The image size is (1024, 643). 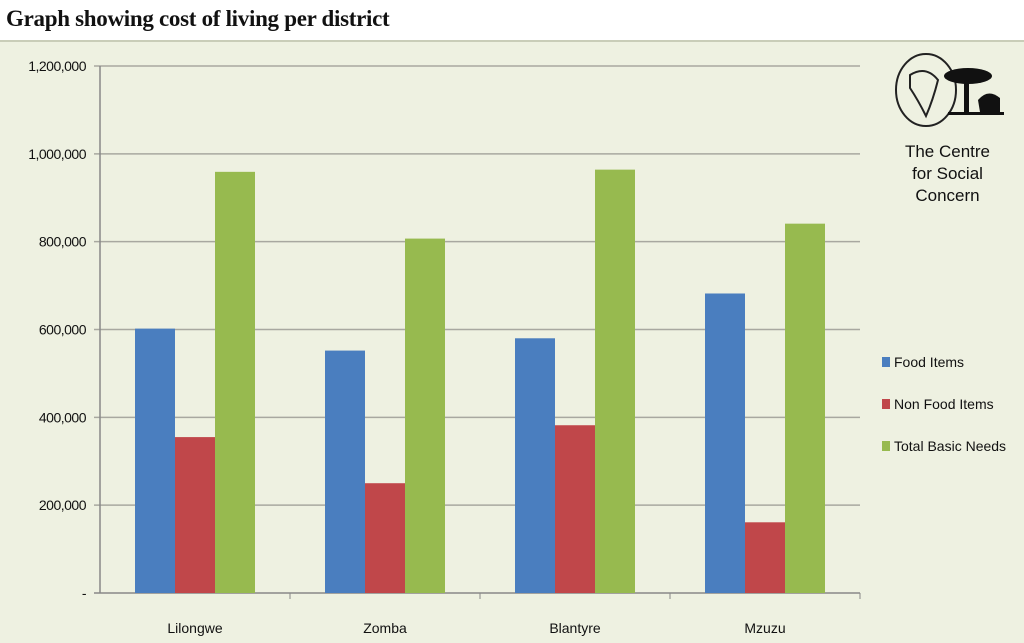 I want to click on x-tick-label: Blantyre, so click(x=575, y=628).